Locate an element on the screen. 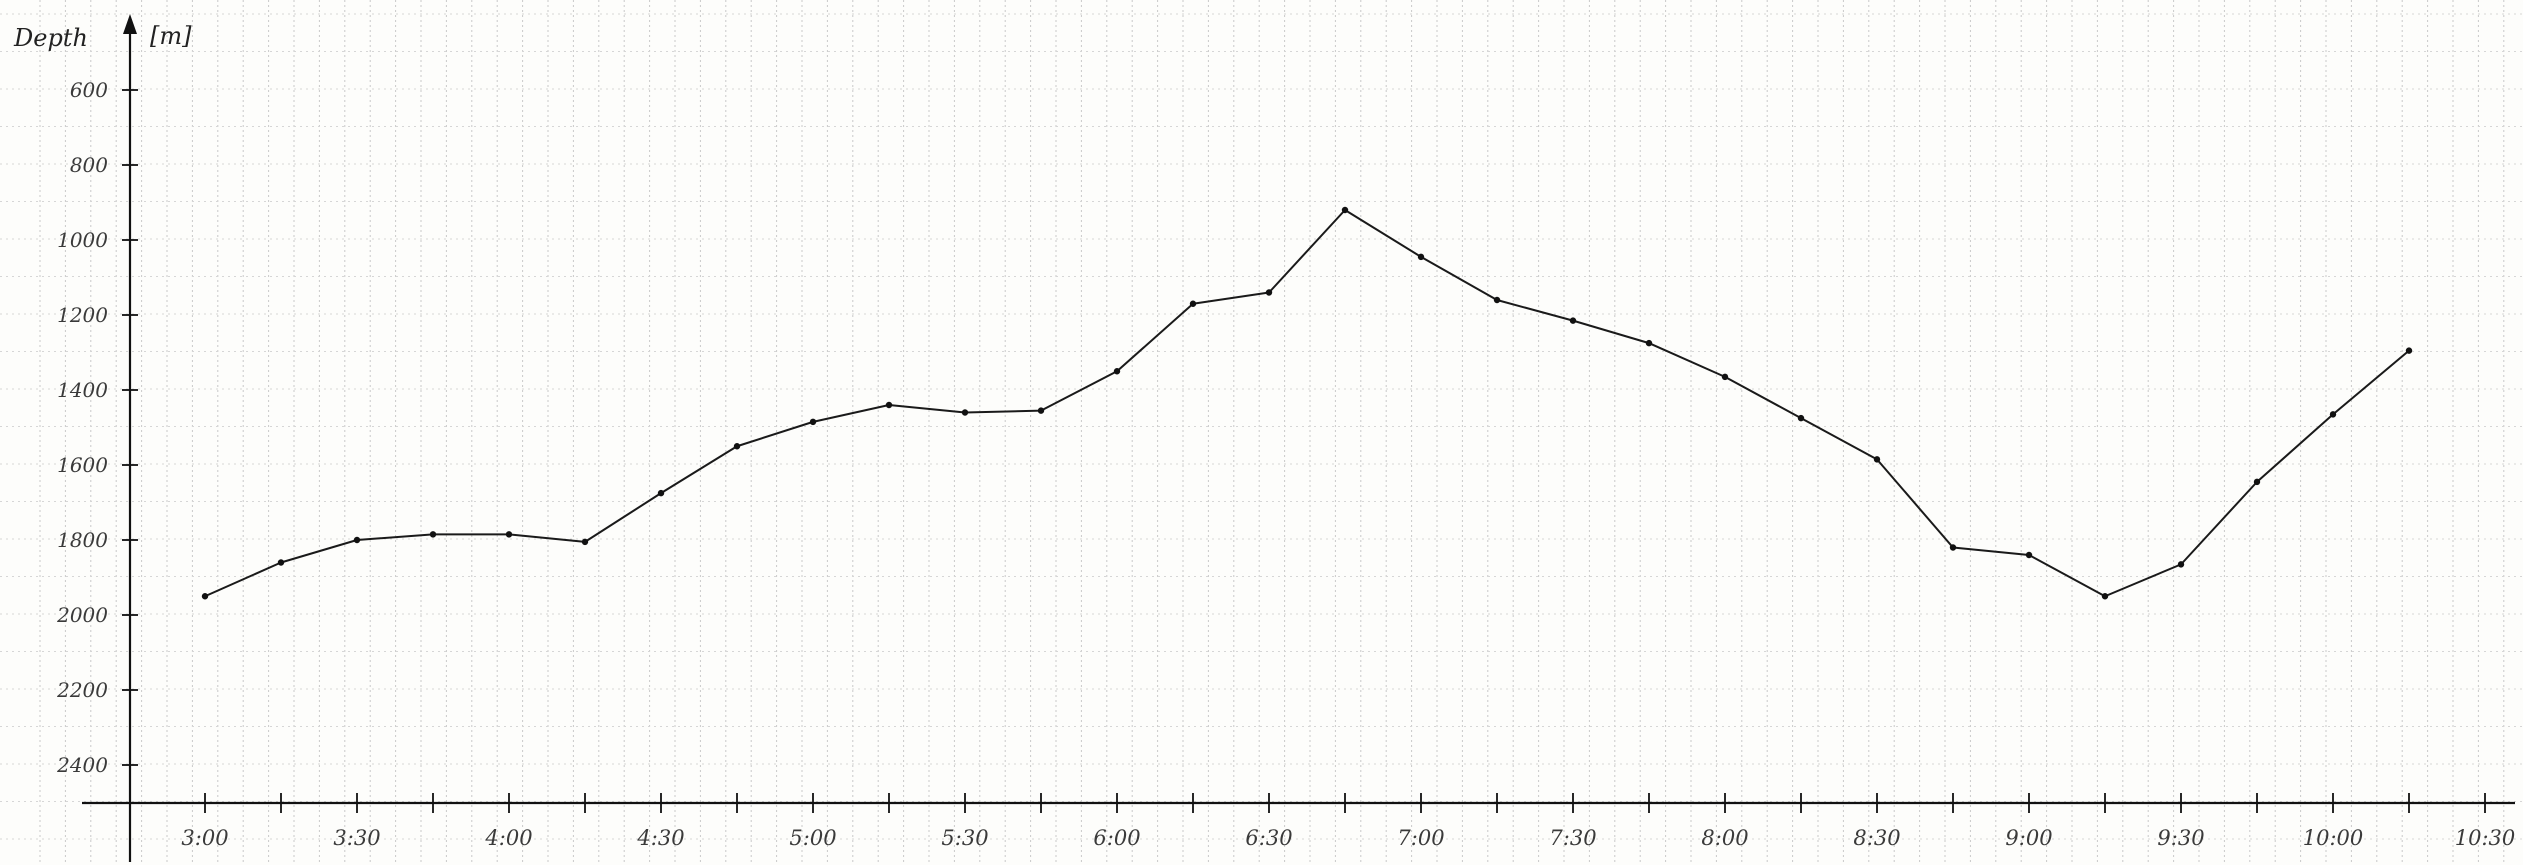 This screenshot has width=2523, height=865. y-tick-label: 1000 is located at coordinates (82, 240).